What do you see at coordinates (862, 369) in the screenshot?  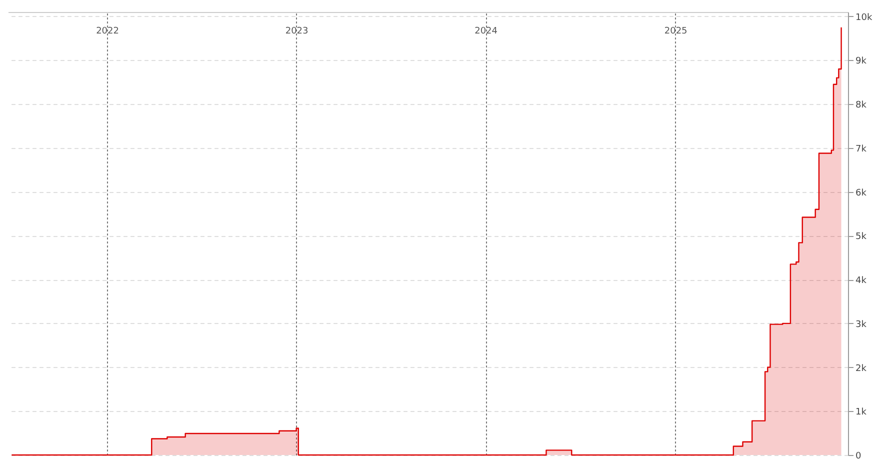 I see `y-tick-label: 2k` at bounding box center [862, 369].